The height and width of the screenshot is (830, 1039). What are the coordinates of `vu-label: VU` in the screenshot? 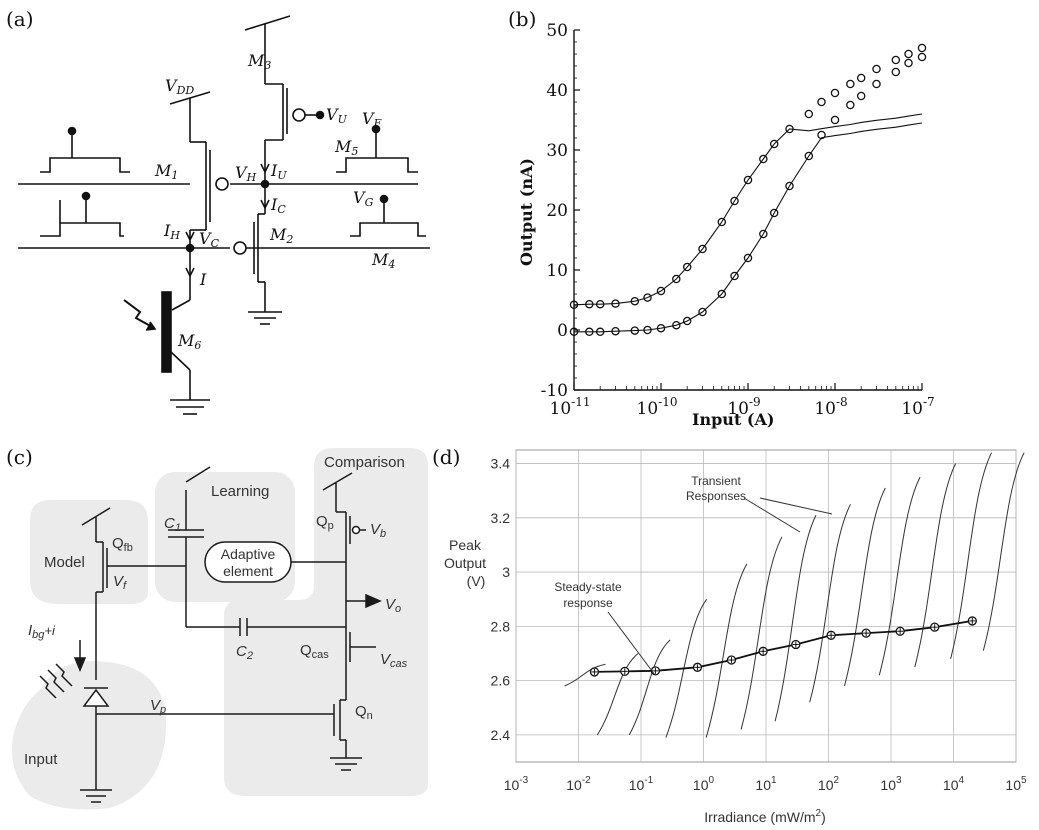 It's located at (337, 115).